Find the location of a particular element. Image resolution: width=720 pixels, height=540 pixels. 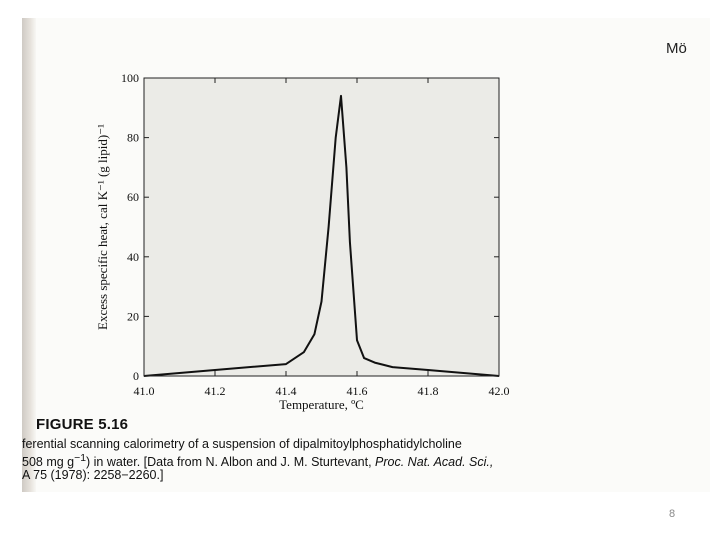

slide-number: 8 is located at coordinates (672, 514).